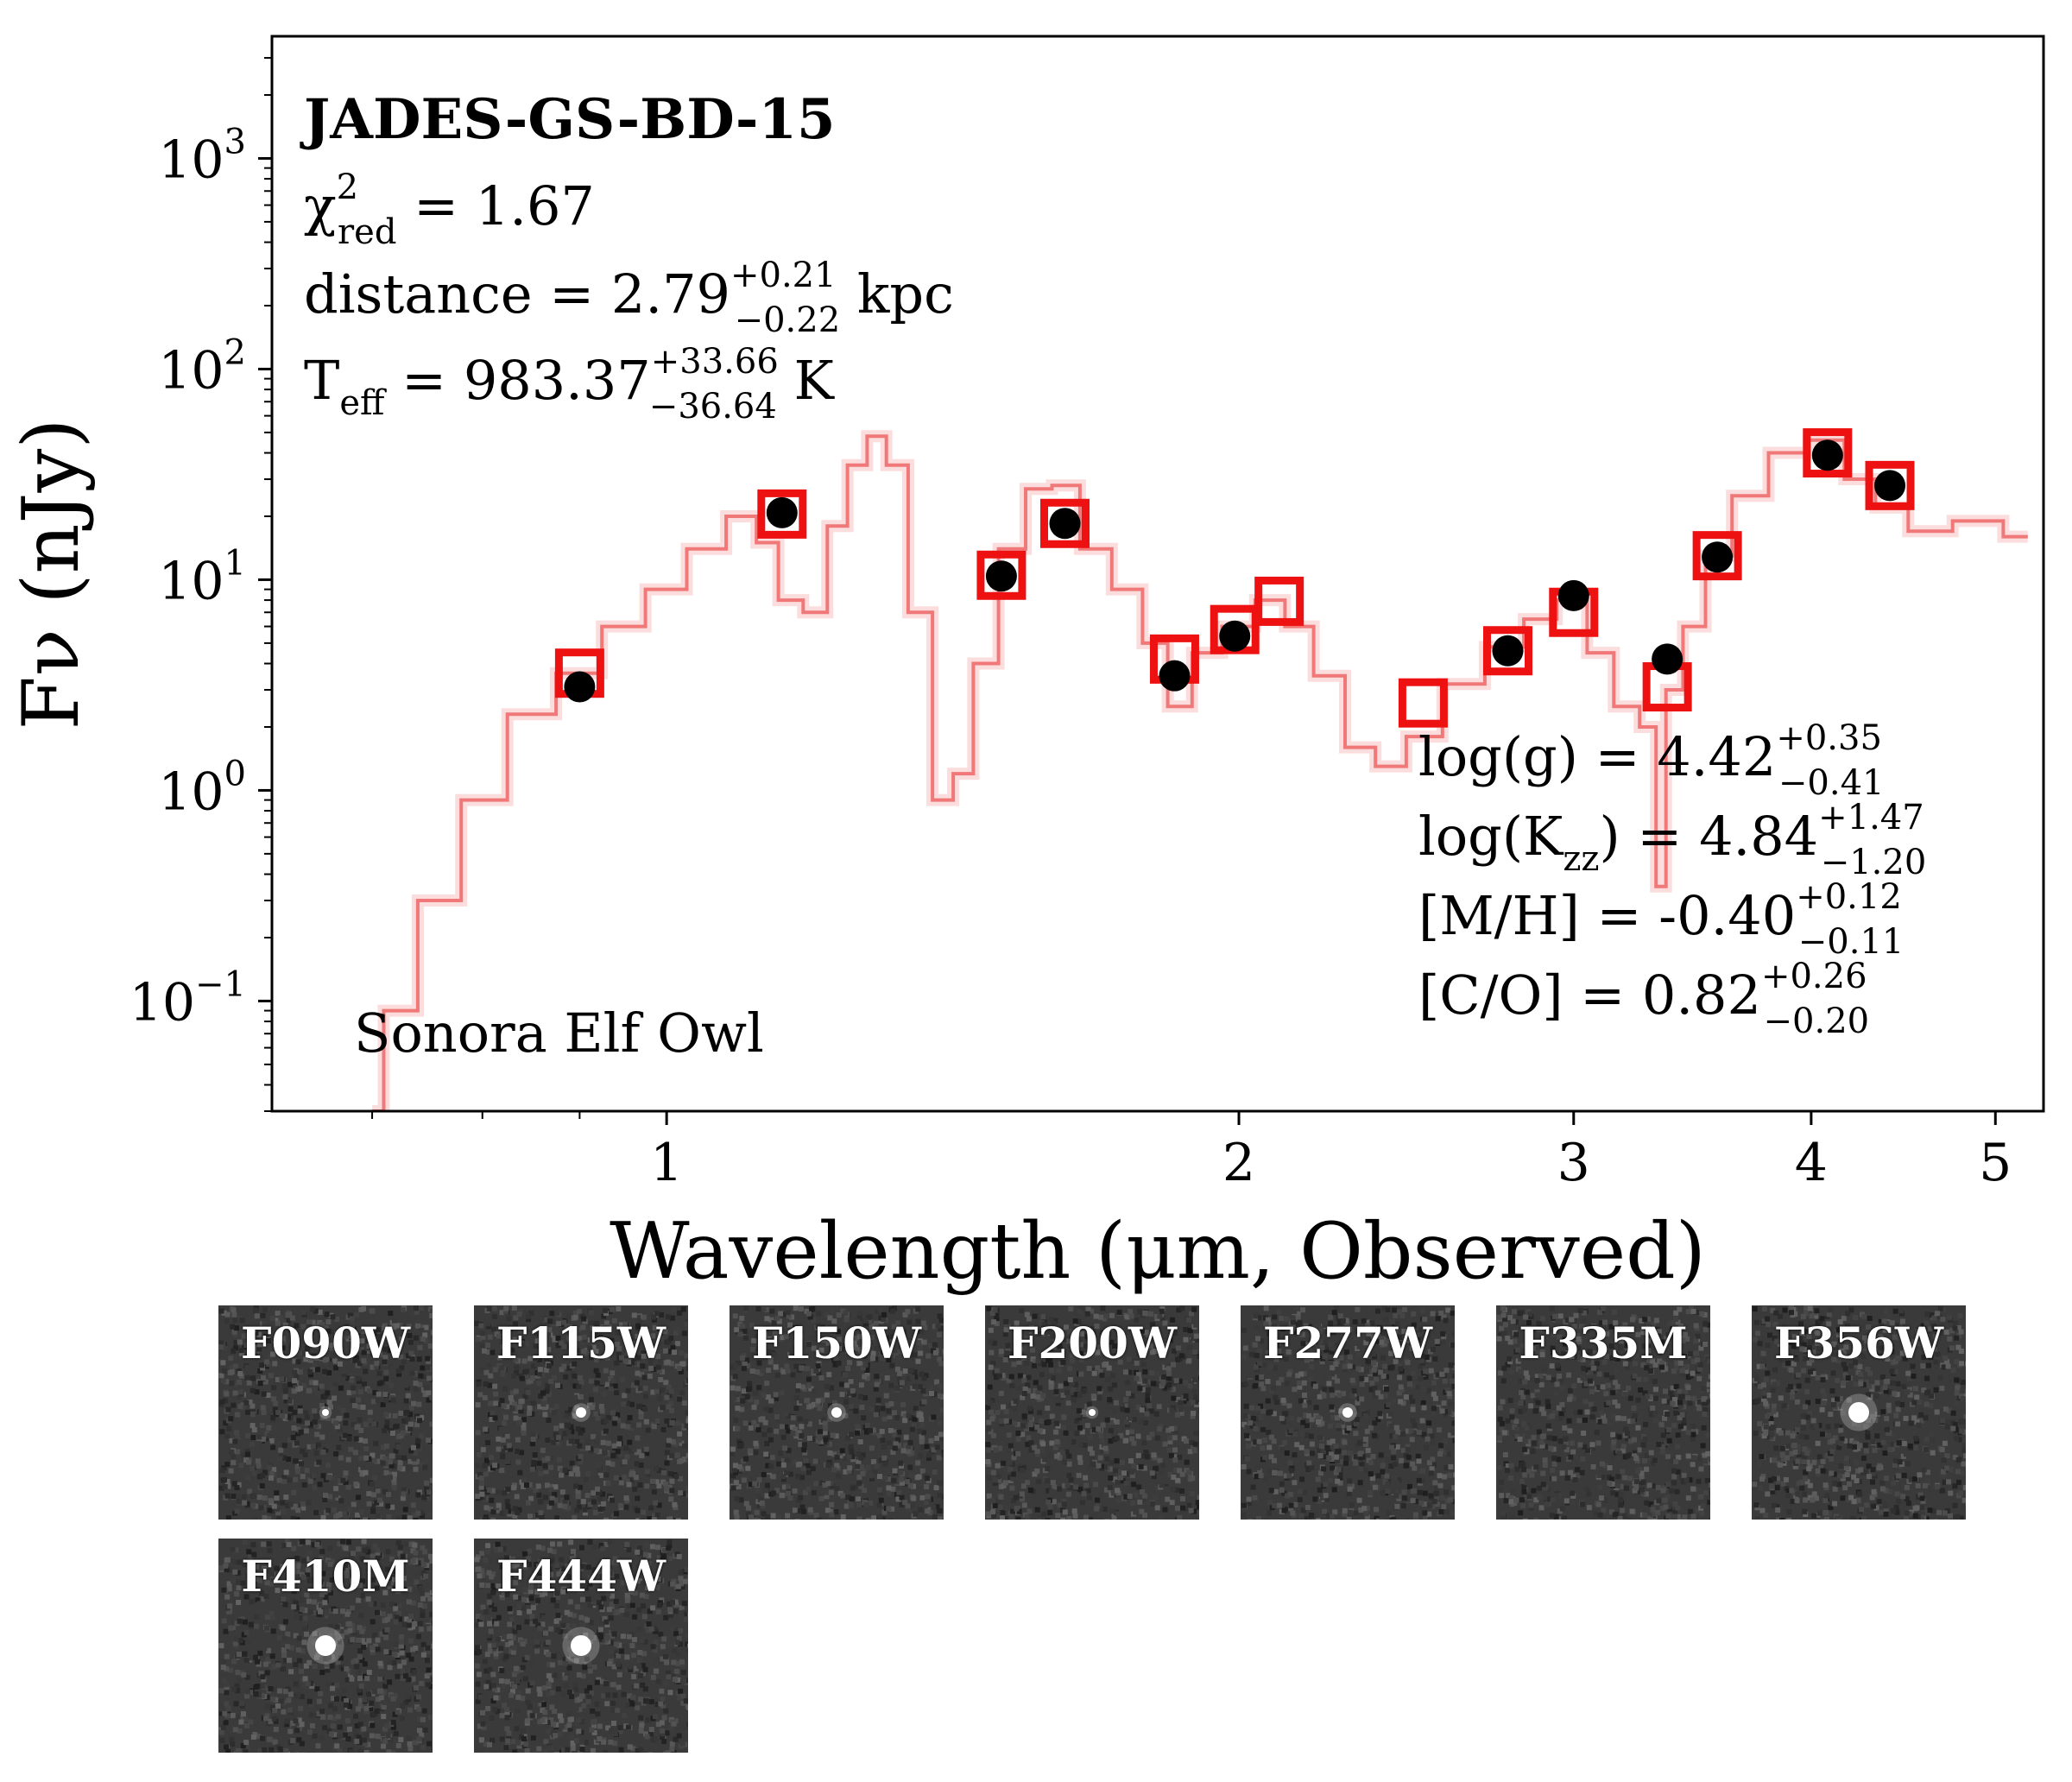  What do you see at coordinates (202, 366) in the screenshot?
I see `y-tick-label: 102` at bounding box center [202, 366].